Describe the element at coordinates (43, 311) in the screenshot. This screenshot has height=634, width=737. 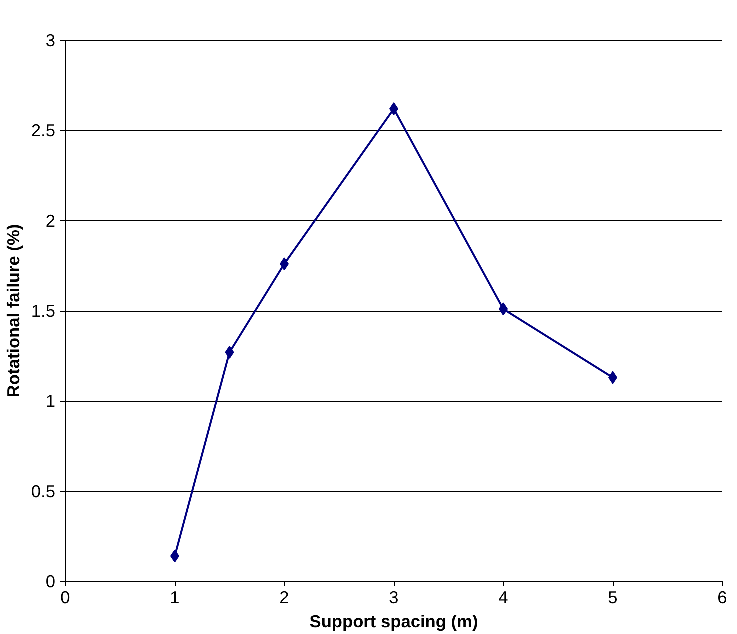
I see `y-tick-label: 1.5` at that location.